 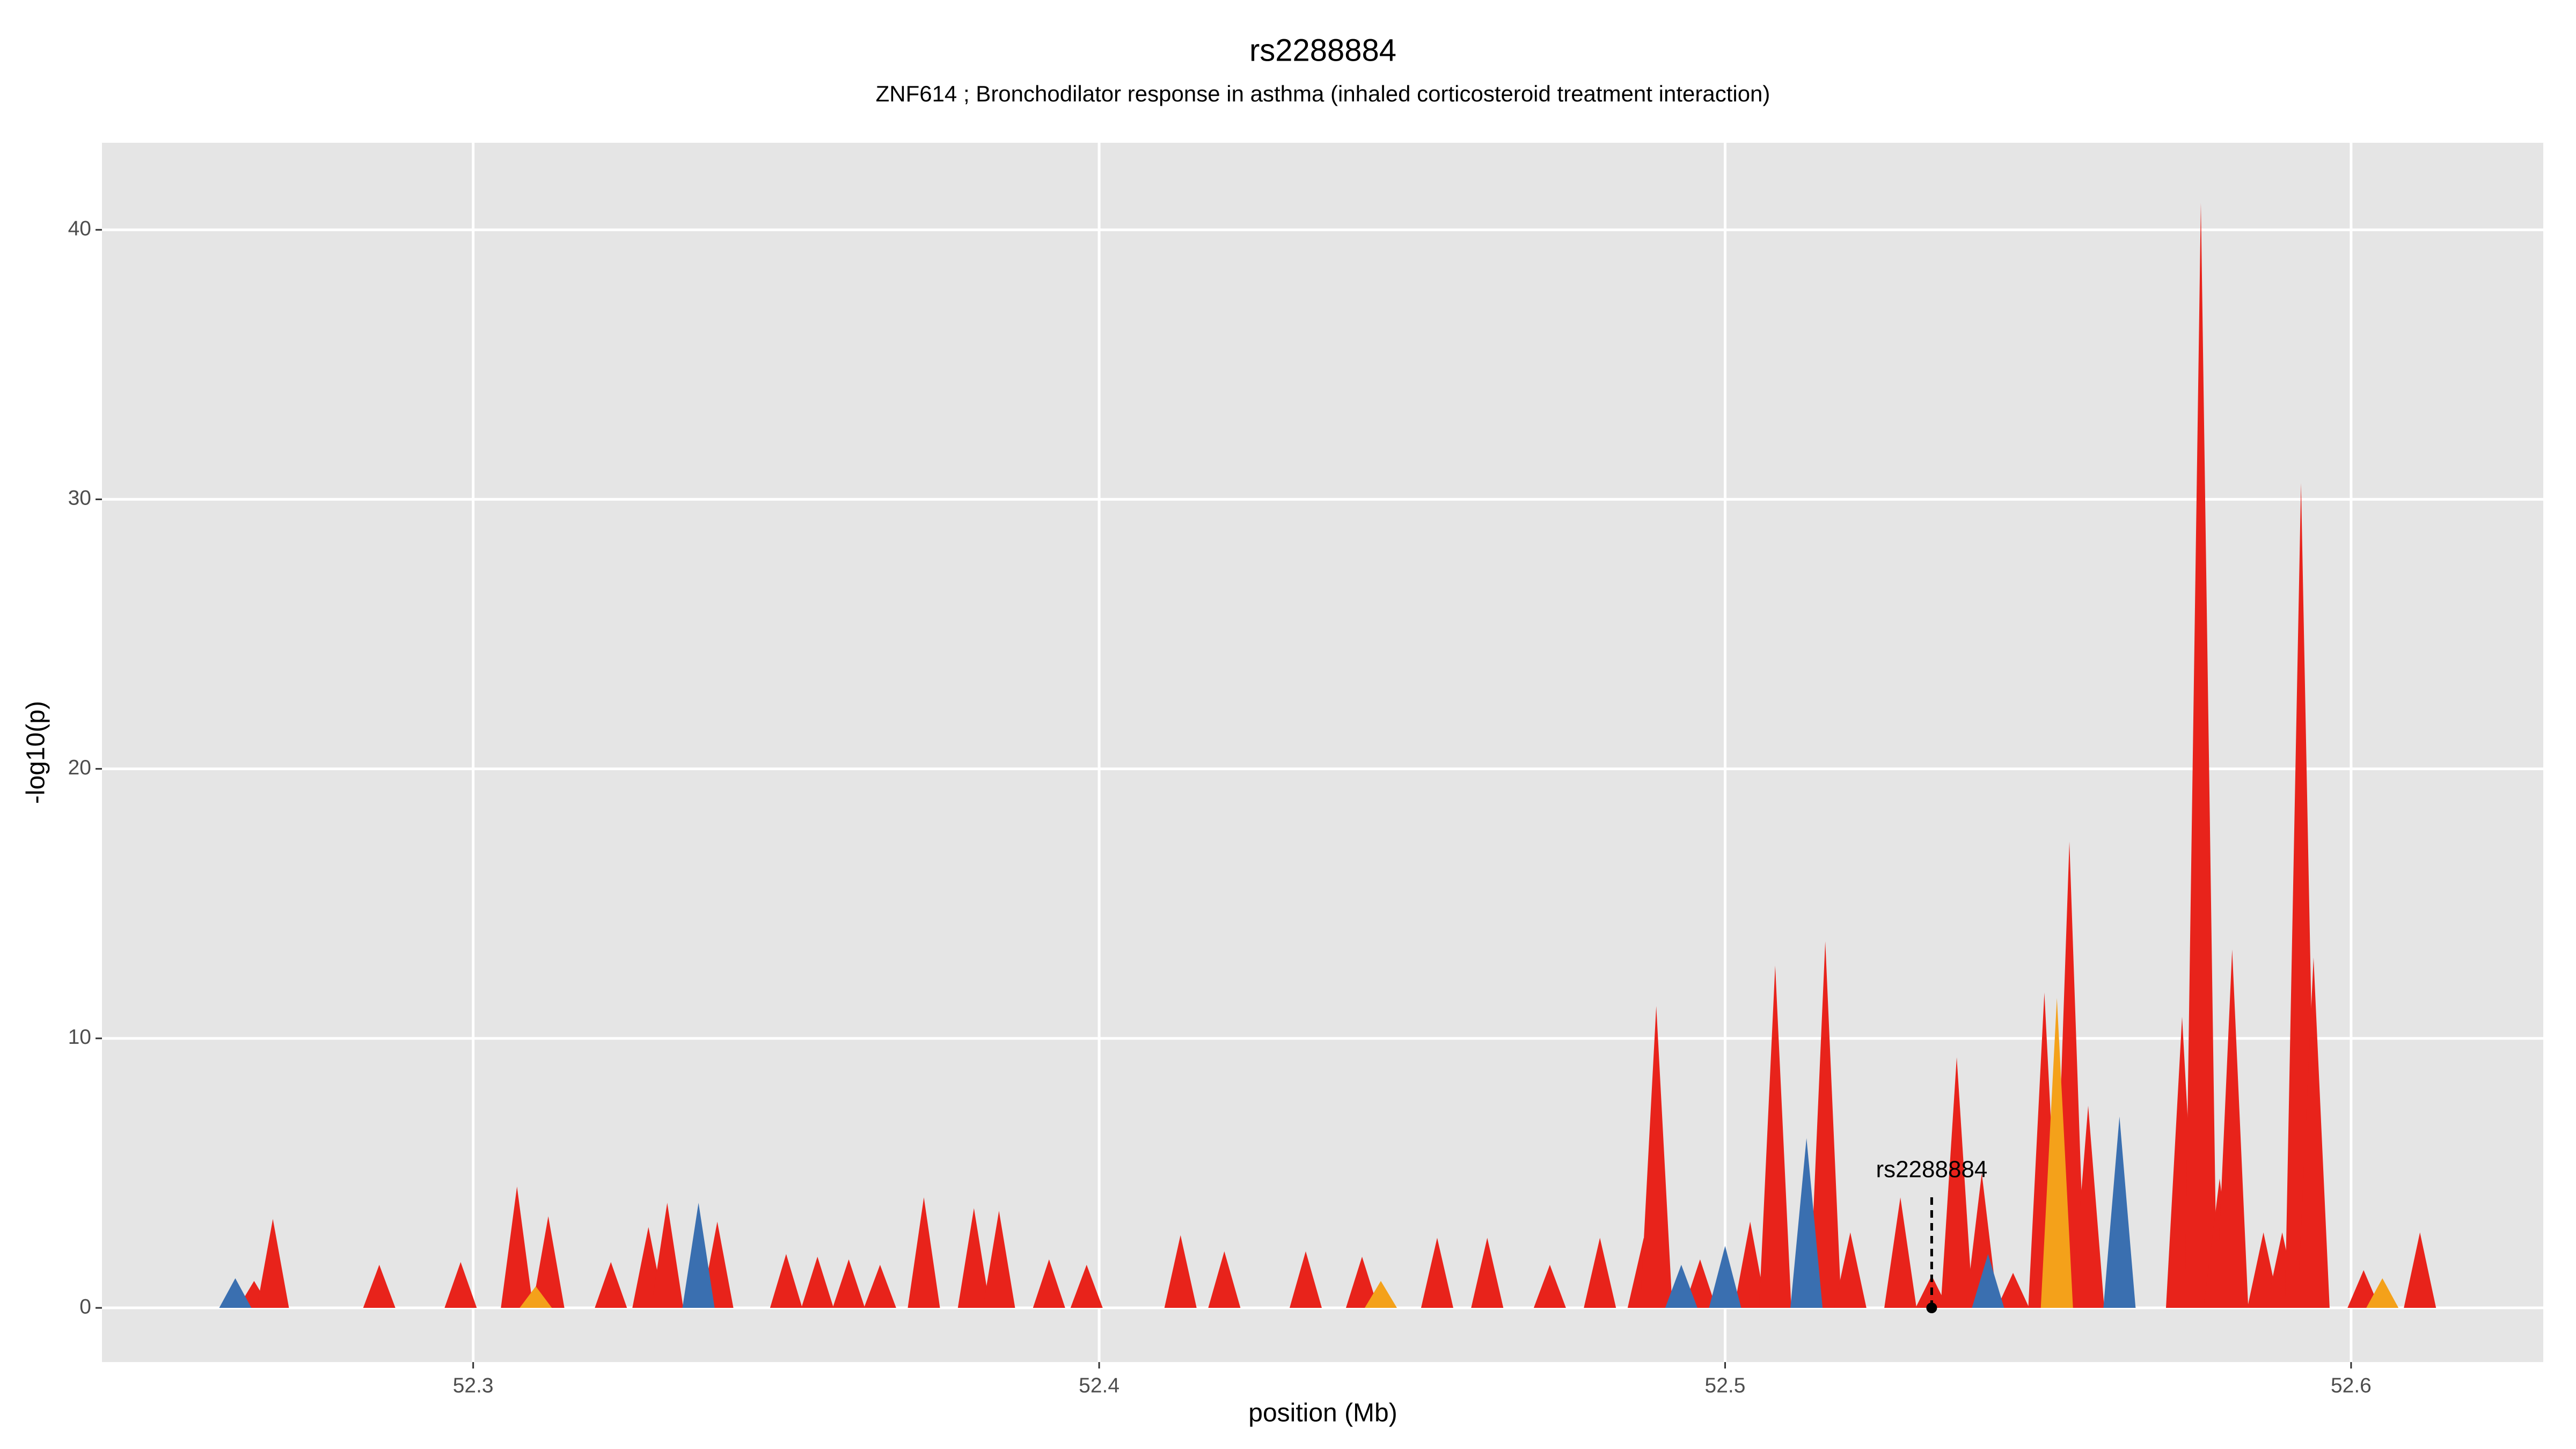 I want to click on chart-title: rs2288884, so click(x=1322, y=50).